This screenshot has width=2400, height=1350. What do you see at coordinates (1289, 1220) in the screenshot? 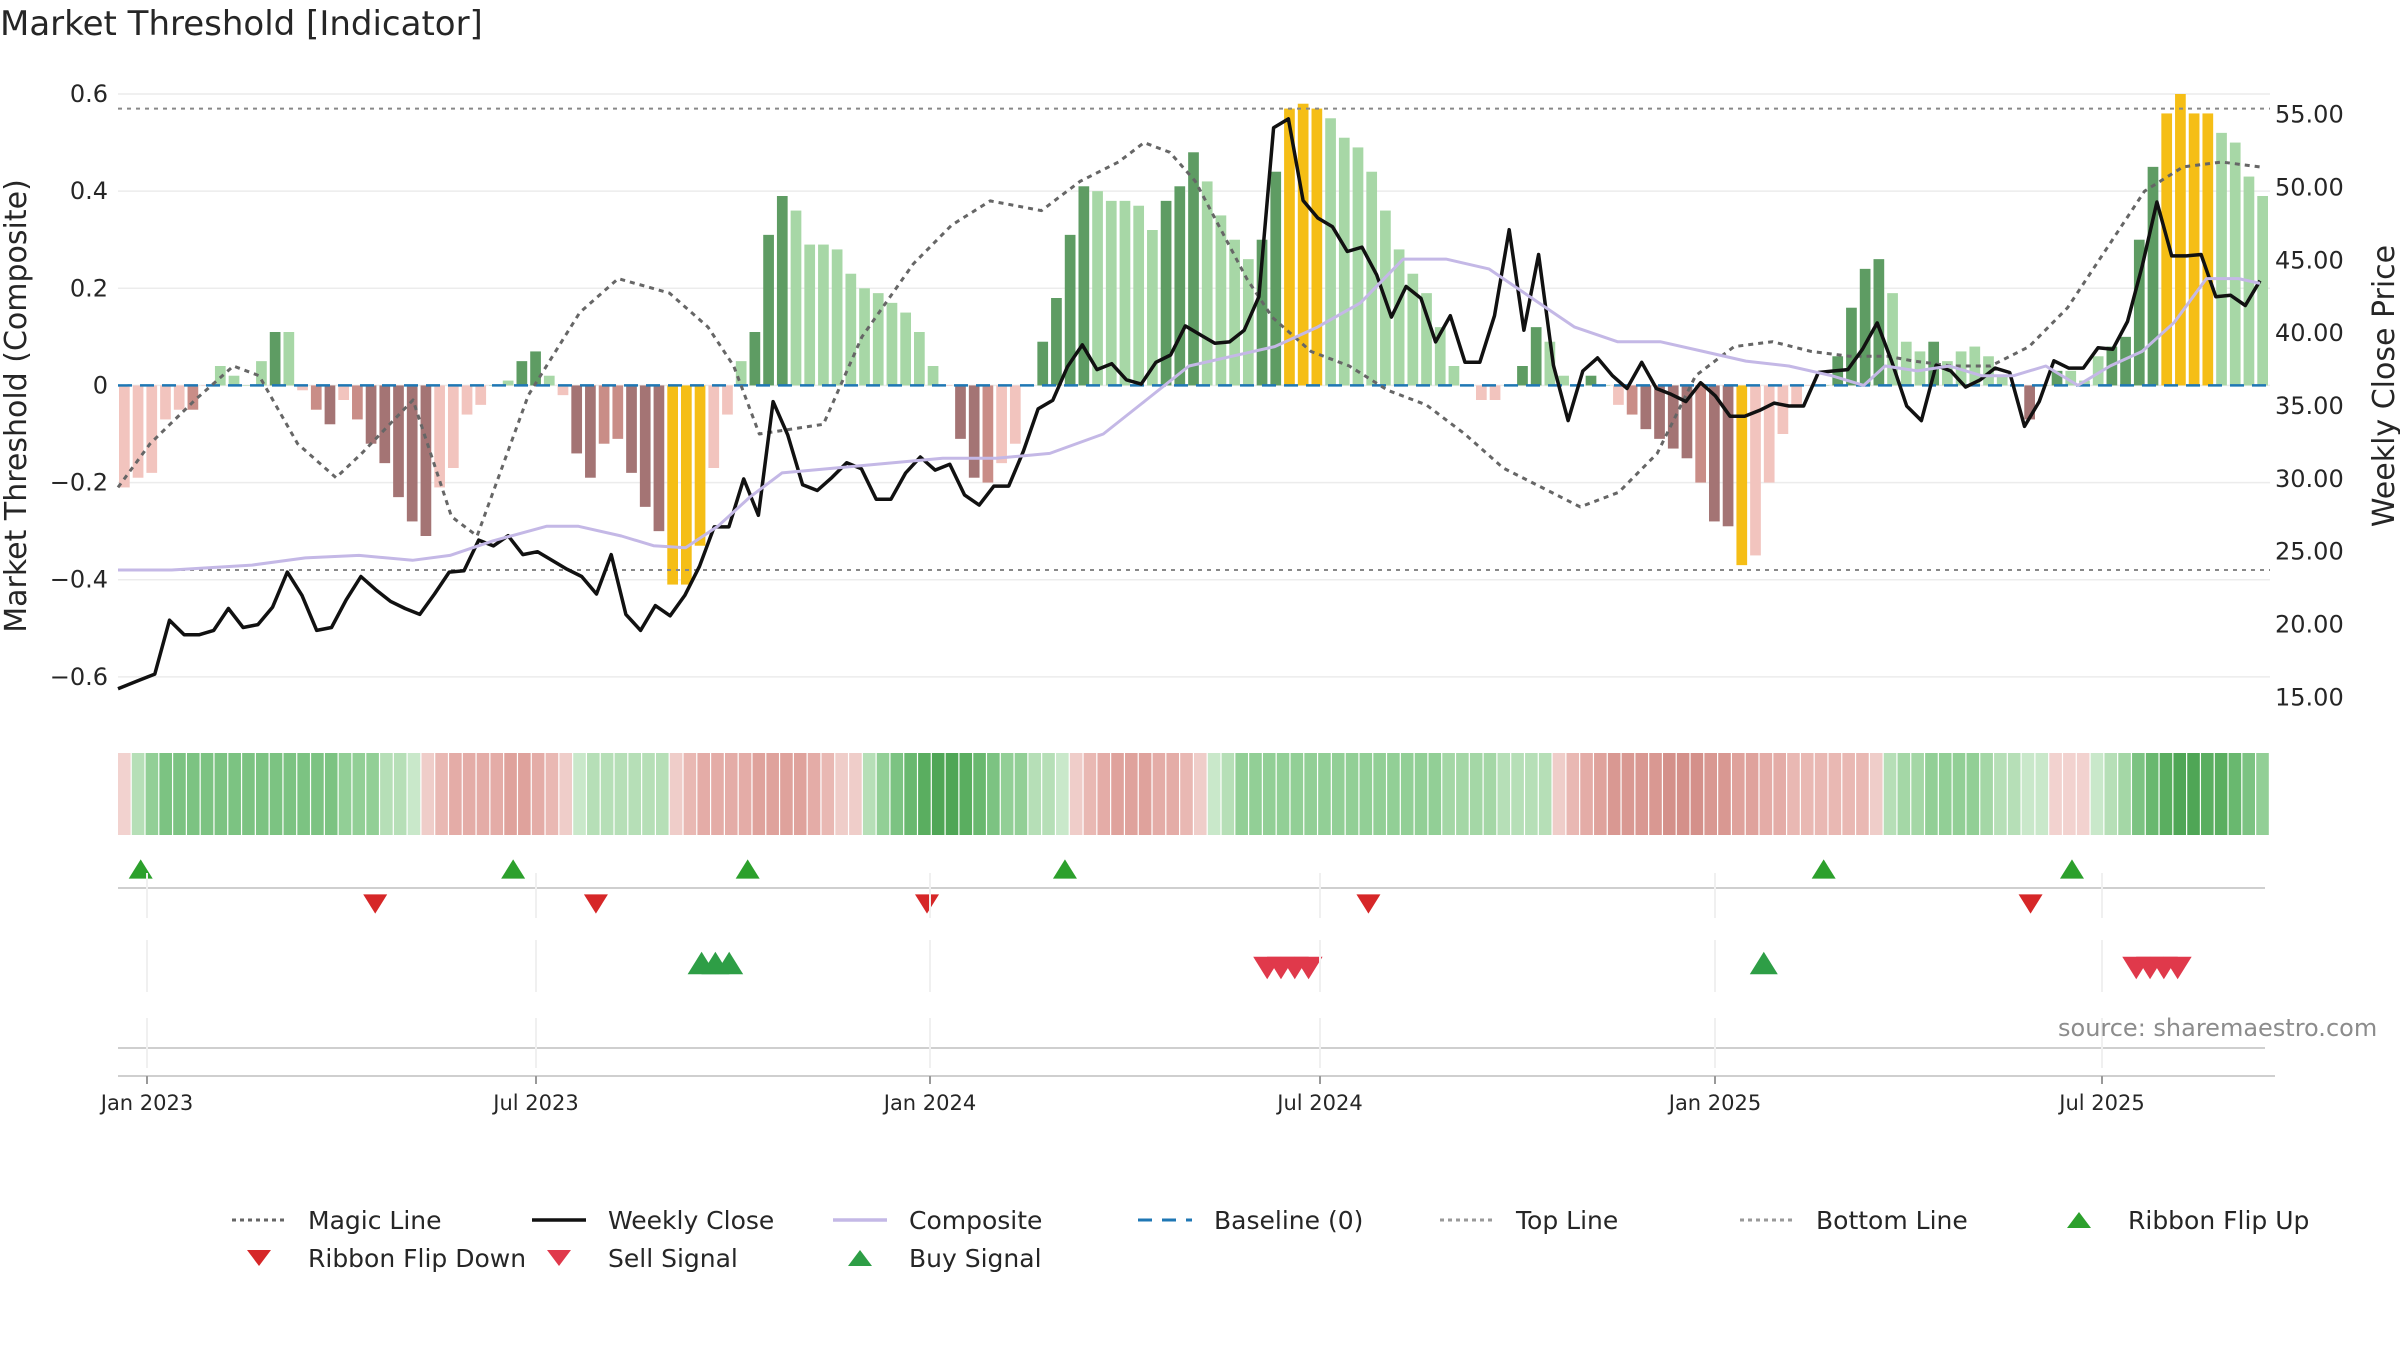
I see `legend-label: Baseline (0)` at bounding box center [1289, 1220].